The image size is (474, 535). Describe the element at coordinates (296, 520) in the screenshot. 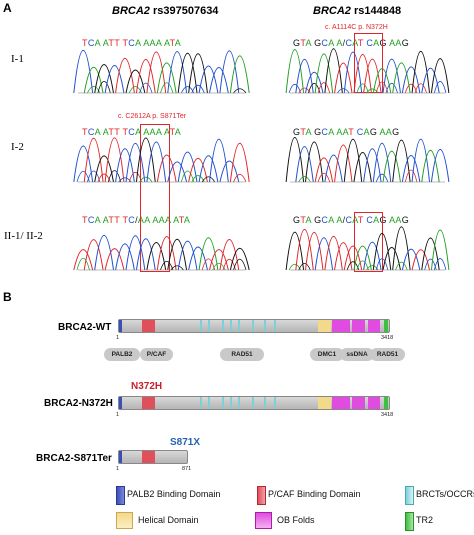

I see `legend-ob: OB Folds` at that location.